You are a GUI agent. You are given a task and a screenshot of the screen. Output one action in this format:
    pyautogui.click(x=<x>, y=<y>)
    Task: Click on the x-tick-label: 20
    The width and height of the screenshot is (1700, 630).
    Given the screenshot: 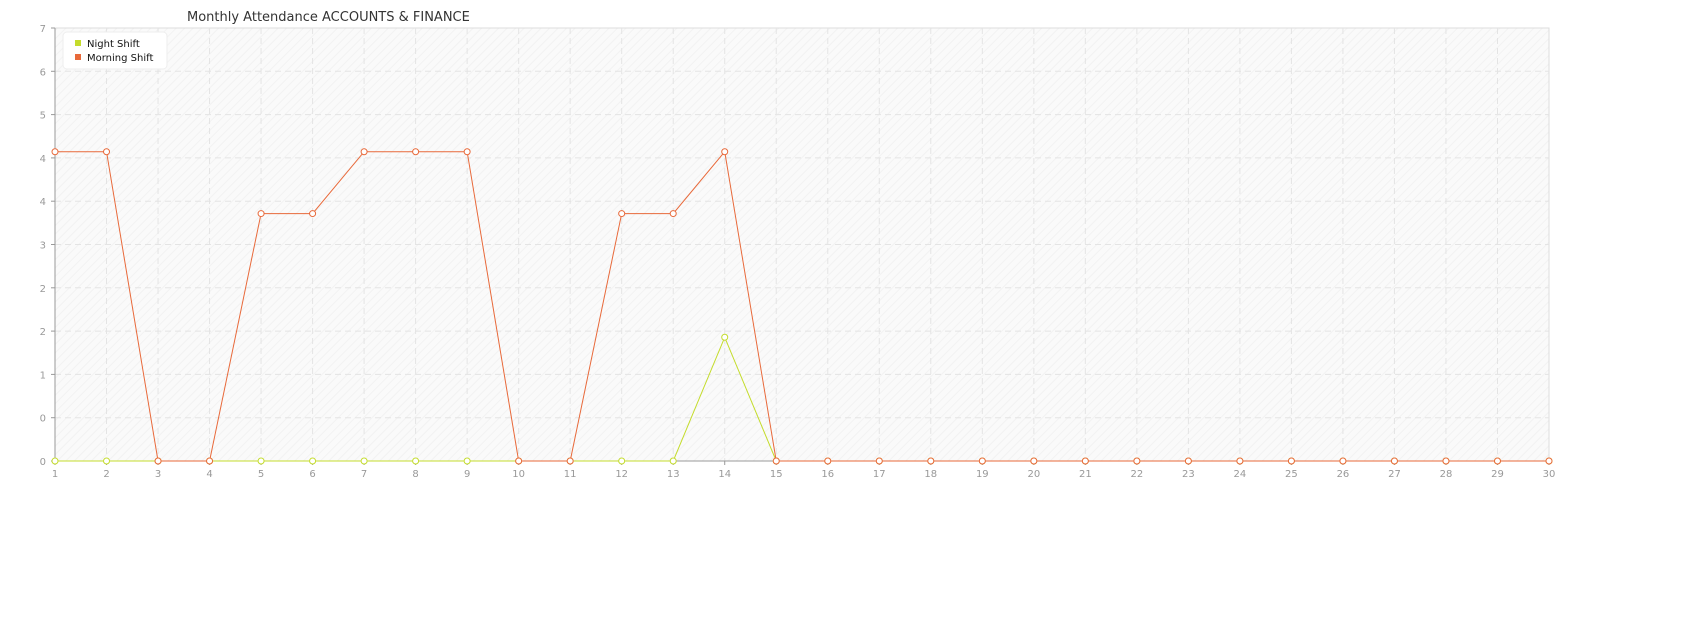 What is the action you would take?
    pyautogui.click(x=1033, y=474)
    